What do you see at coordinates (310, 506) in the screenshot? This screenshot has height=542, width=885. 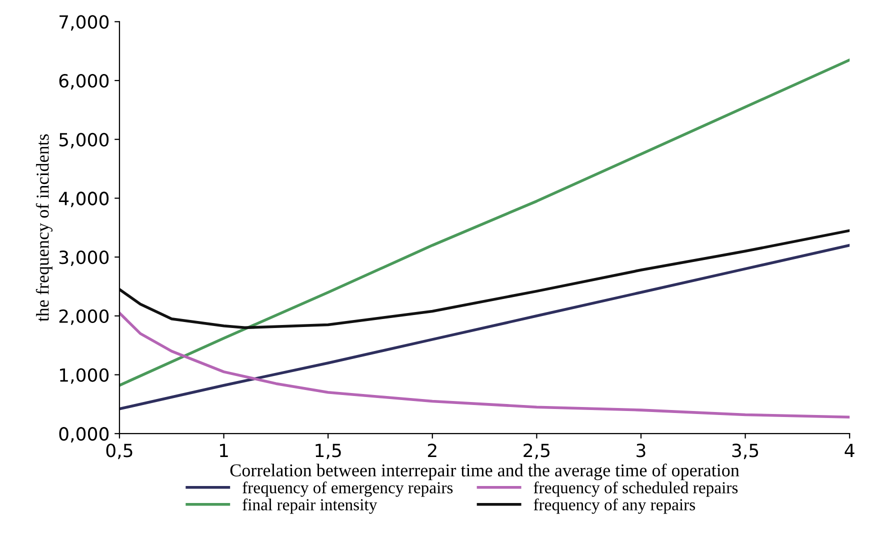 I see `legend-label: final repair intensity` at bounding box center [310, 506].